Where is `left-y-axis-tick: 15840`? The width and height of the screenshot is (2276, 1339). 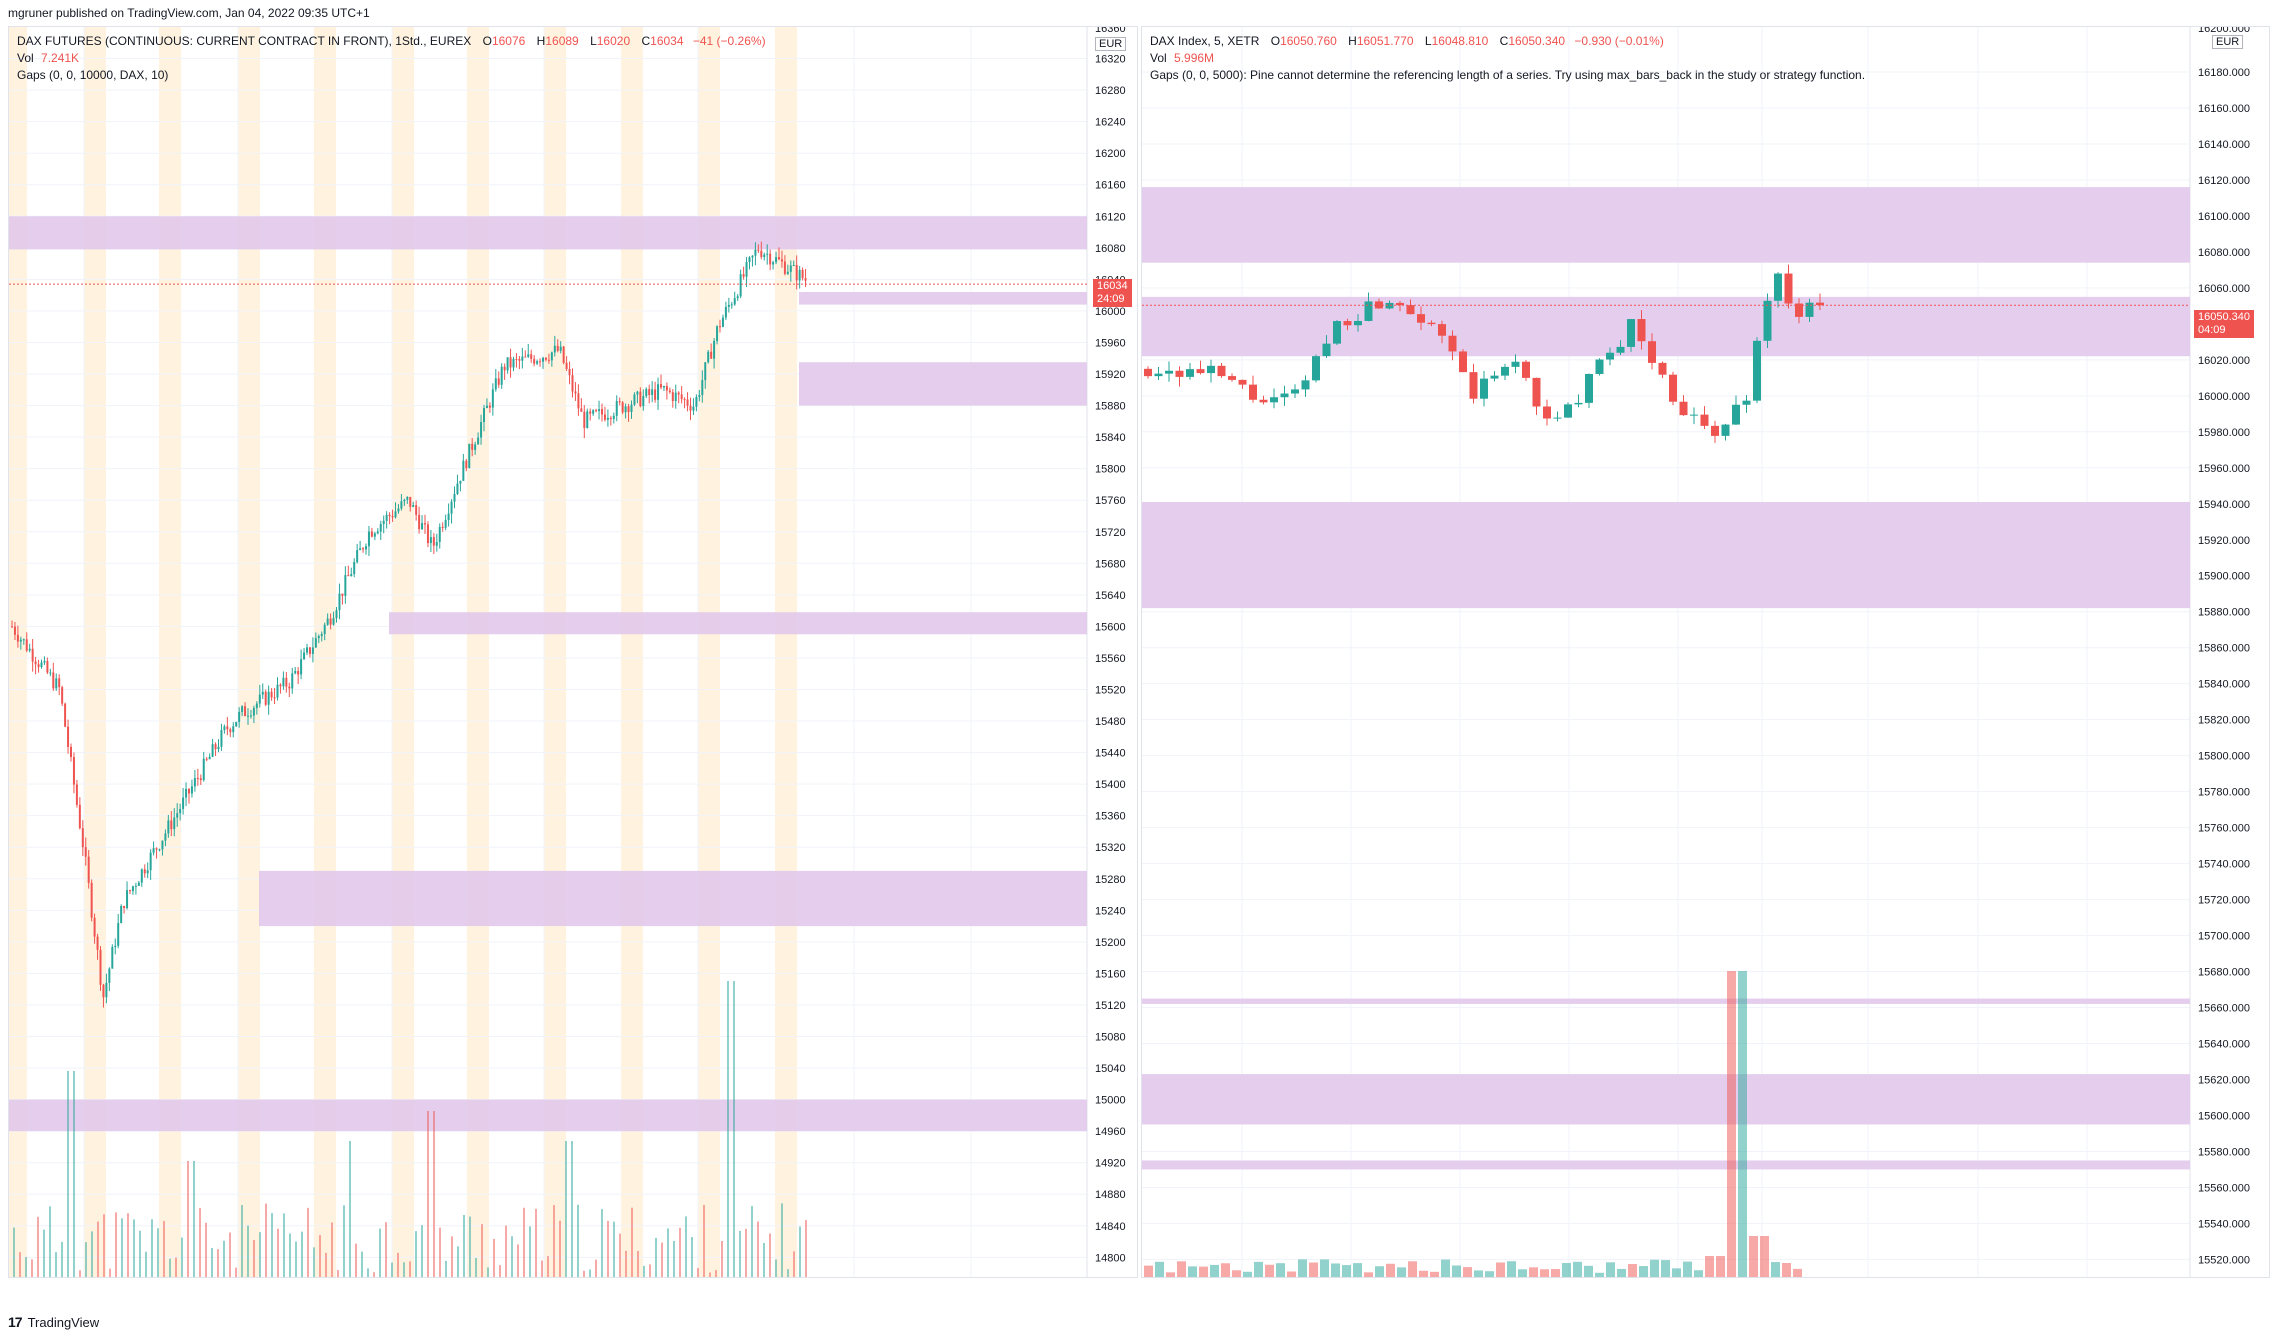 left-y-axis-tick: 15840 is located at coordinates (1110, 438).